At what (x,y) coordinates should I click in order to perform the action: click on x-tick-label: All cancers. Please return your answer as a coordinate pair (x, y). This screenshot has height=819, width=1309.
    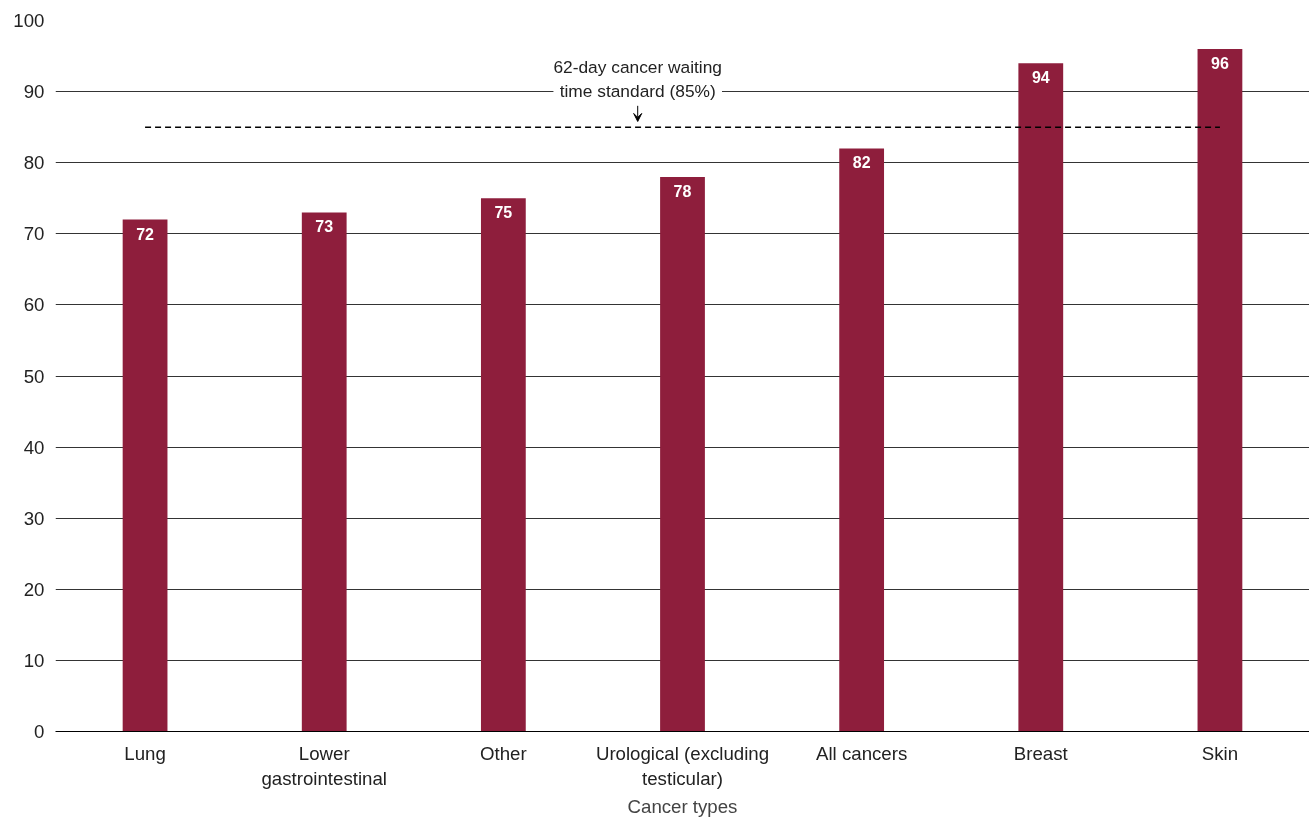
    Looking at the image, I should click on (862, 753).